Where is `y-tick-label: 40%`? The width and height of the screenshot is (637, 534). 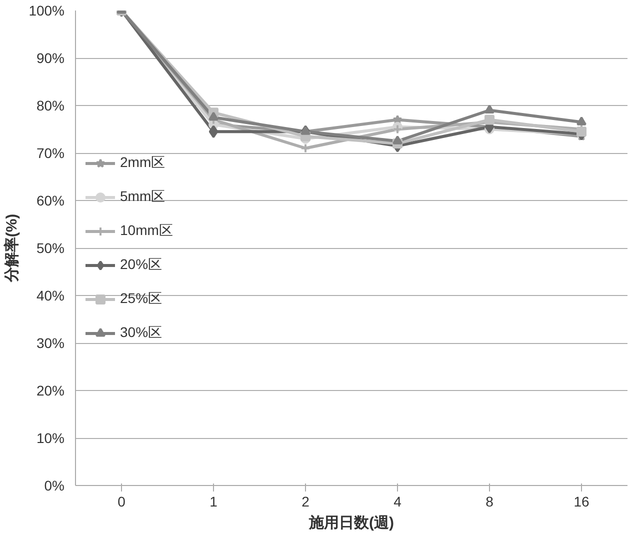
y-tick-label: 40% is located at coordinates (50, 296).